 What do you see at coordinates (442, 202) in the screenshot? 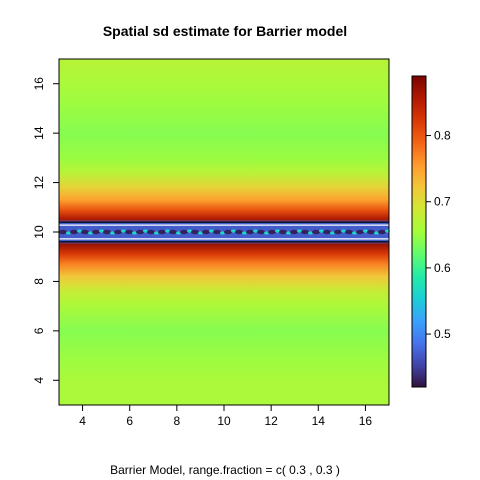
I see `colorbar-tick-label: 0.7` at bounding box center [442, 202].